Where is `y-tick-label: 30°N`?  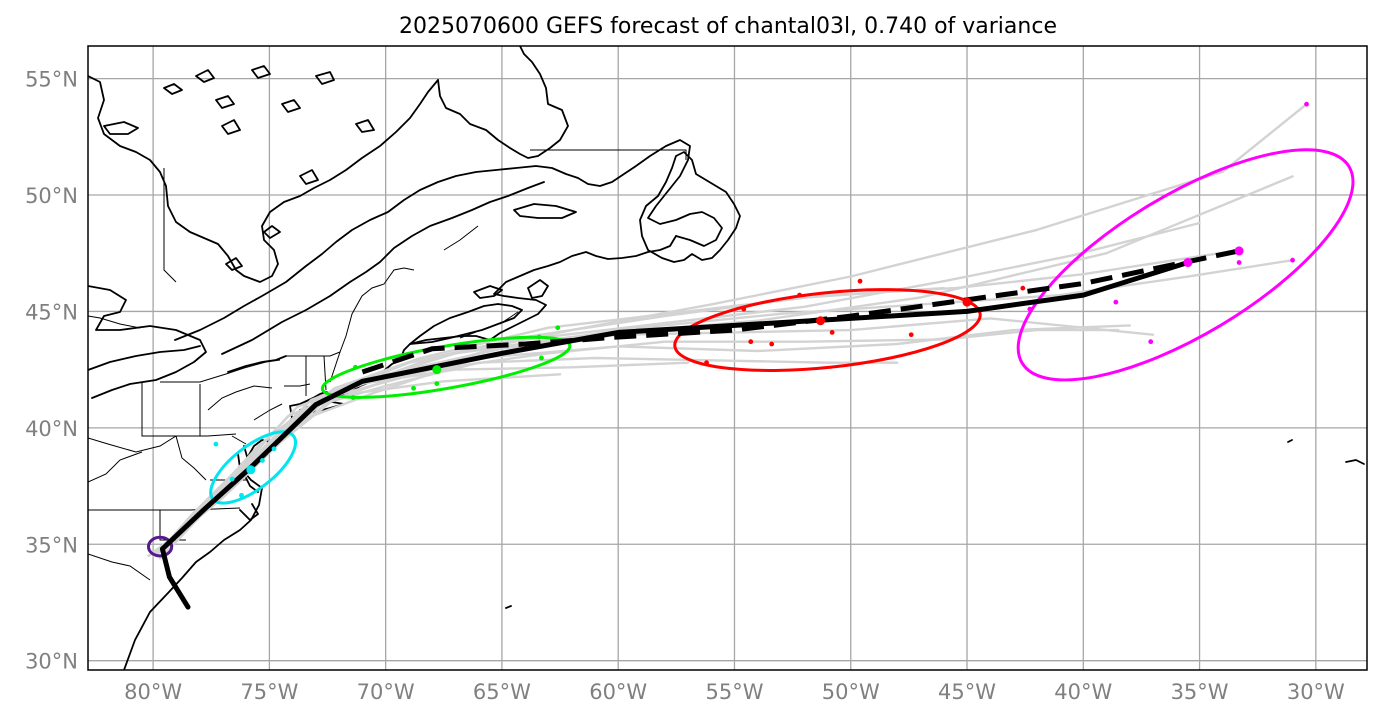 y-tick-label: 30°N is located at coordinates (51, 662).